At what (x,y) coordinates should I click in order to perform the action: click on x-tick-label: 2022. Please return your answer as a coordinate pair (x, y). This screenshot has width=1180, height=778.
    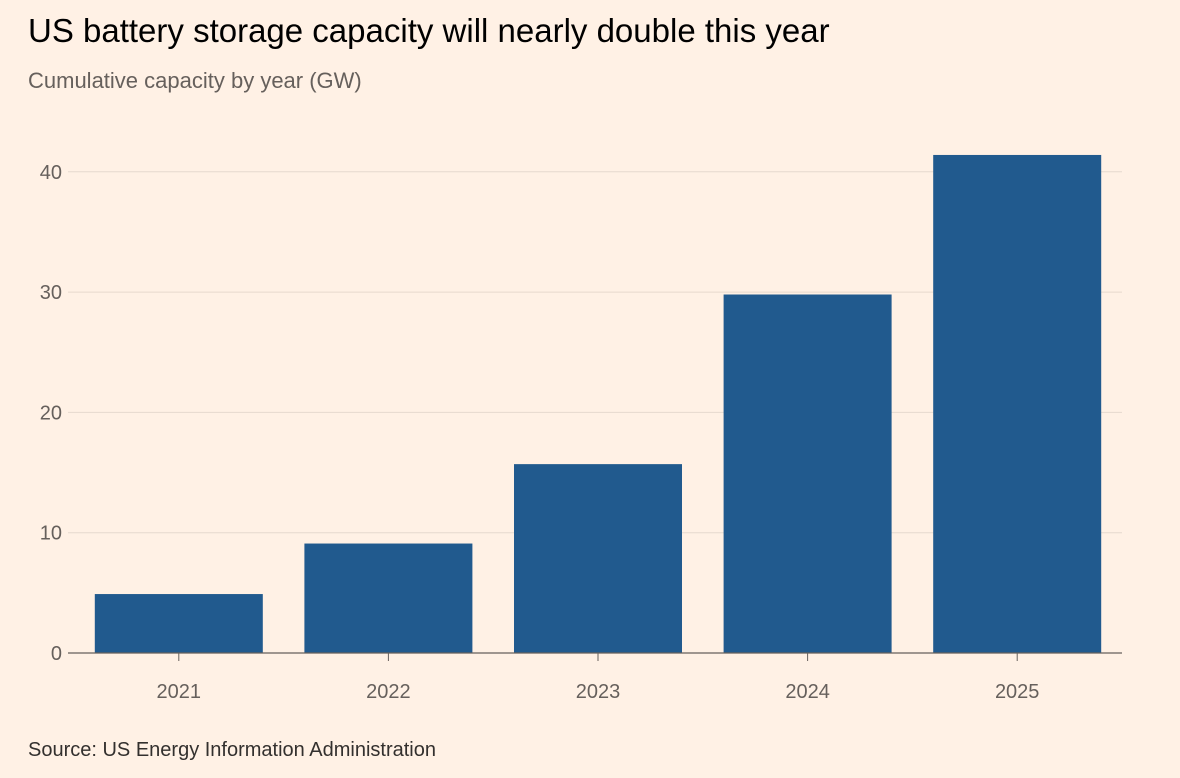
    Looking at the image, I should click on (388, 692).